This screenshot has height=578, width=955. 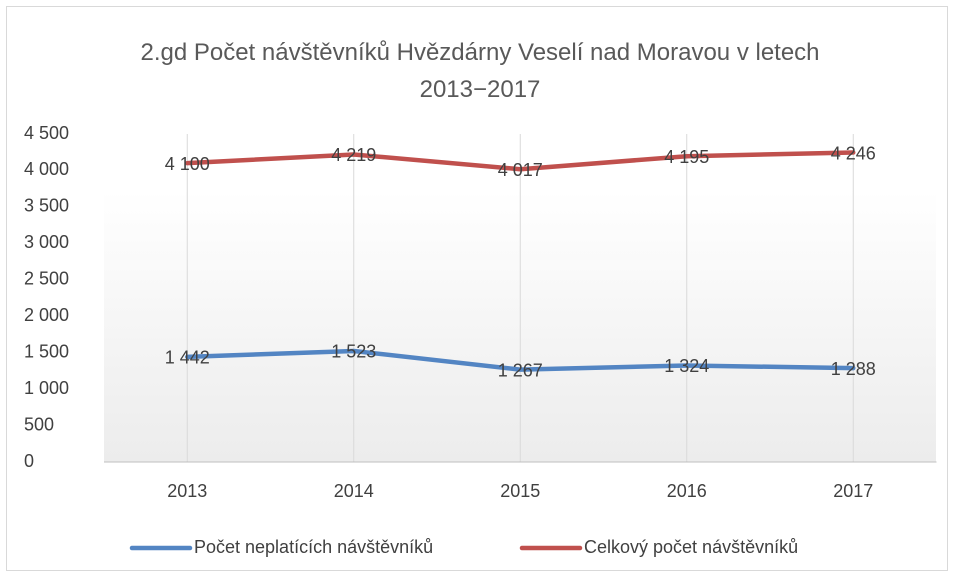 I want to click on y-tick-label: 4 000, so click(x=46, y=169).